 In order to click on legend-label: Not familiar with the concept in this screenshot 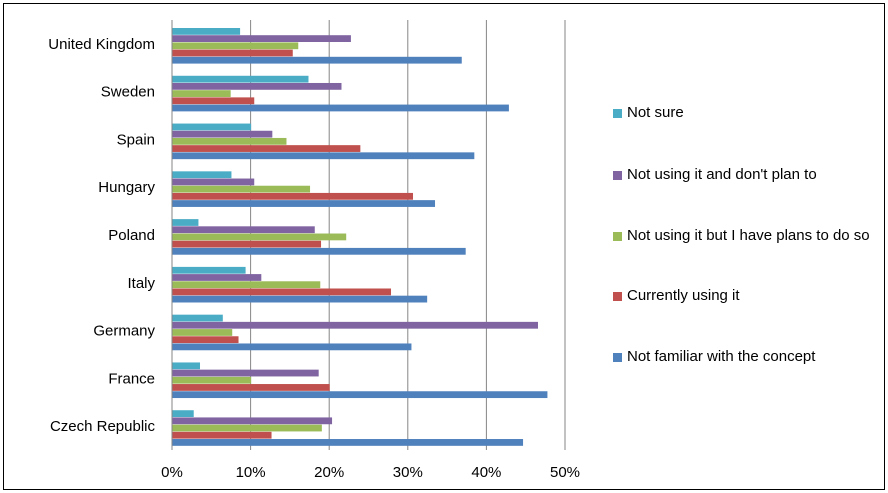, I will do `click(721, 356)`.